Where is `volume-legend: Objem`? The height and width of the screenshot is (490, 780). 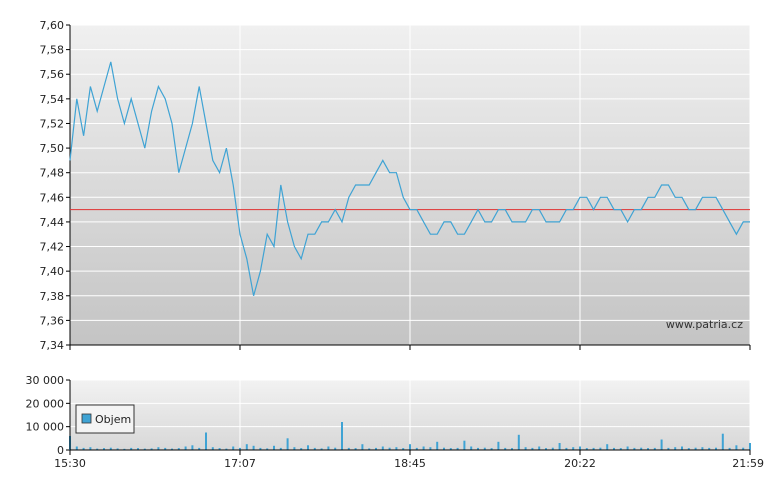 volume-legend: Objem is located at coordinates (105, 419).